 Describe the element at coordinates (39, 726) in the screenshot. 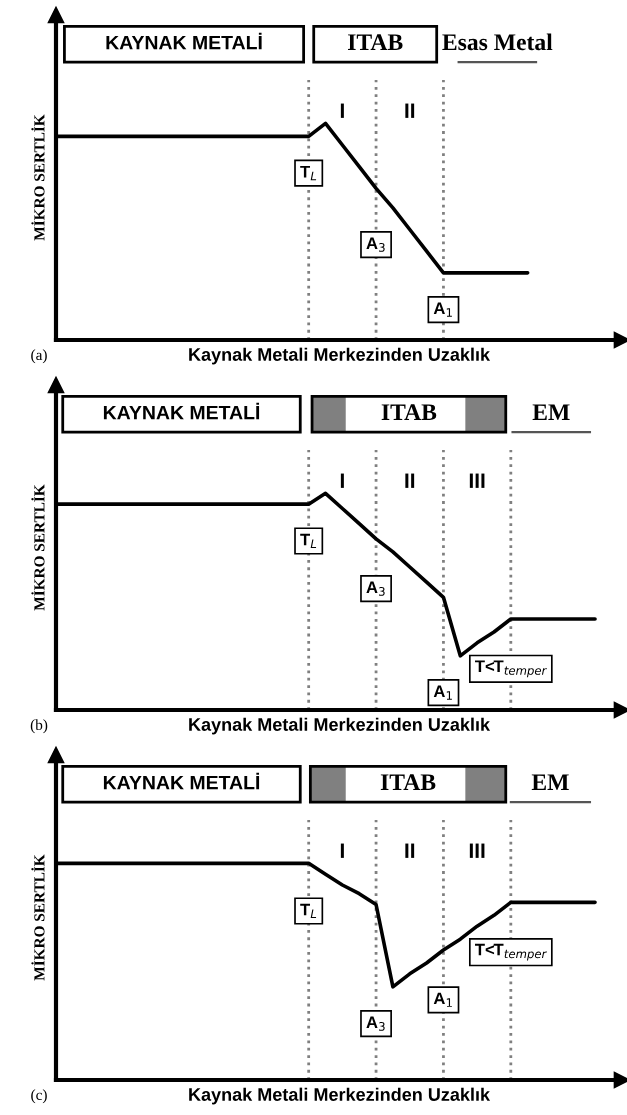

I see `text: (b)` at that location.